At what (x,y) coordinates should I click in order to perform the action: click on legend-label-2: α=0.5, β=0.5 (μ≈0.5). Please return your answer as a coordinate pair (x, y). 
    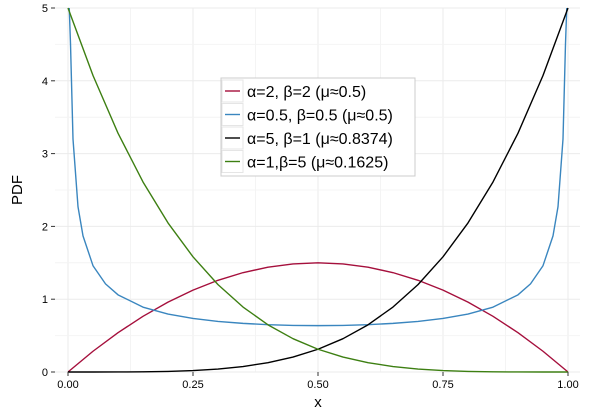
    Looking at the image, I should click on (320, 116).